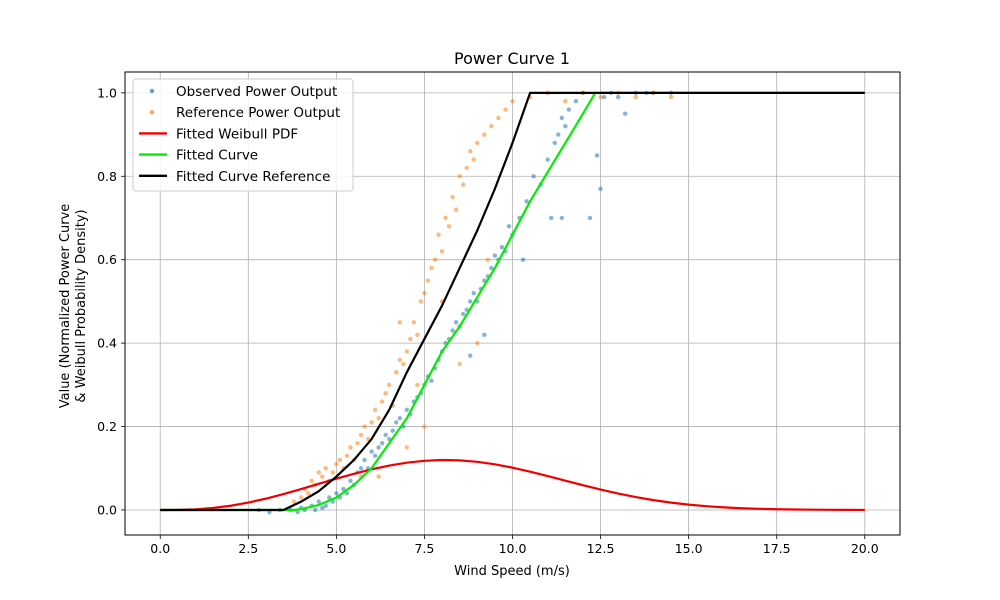 Image resolution: width=1000 pixels, height=600 pixels. What do you see at coordinates (336, 548) in the screenshot?
I see `x-tick-label-2: 5.0` at bounding box center [336, 548].